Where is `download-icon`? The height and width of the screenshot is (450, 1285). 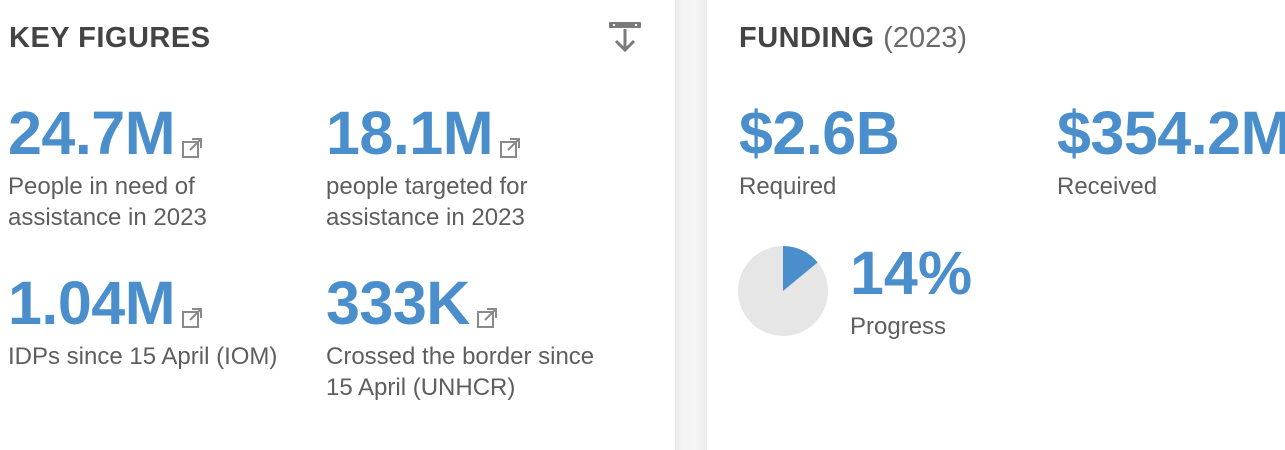 download-icon is located at coordinates (625, 38).